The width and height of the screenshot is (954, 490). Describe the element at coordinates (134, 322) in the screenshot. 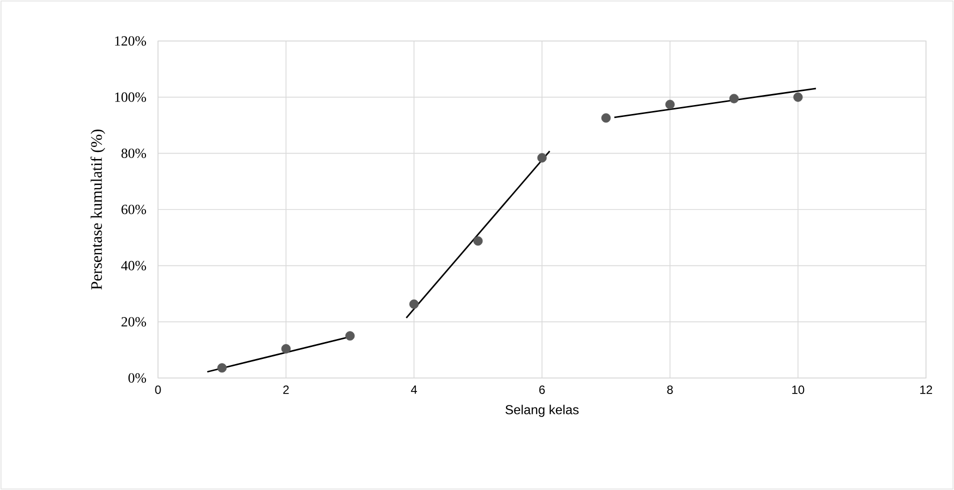

I see `y-tick-label: 20%` at that location.